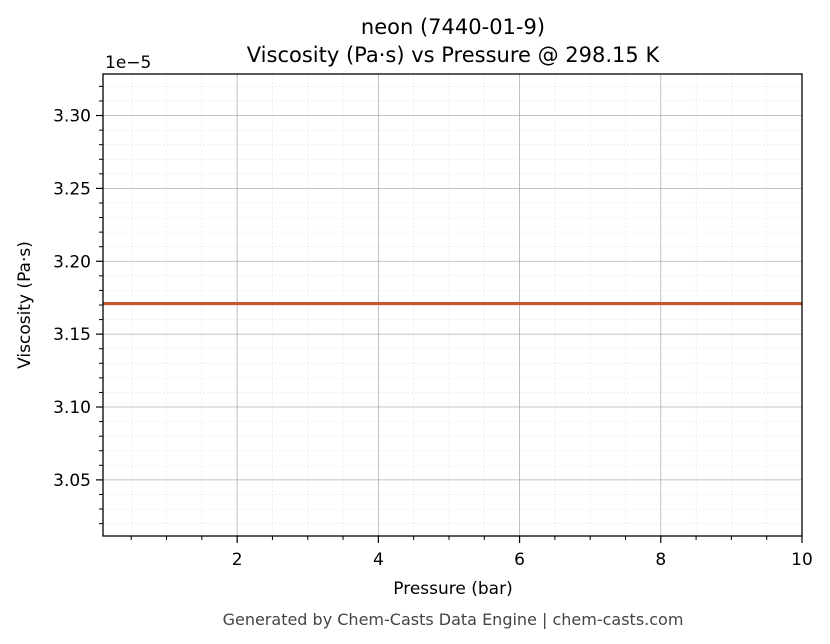 This screenshot has width=830, height=644. Describe the element at coordinates (128, 63) in the screenshot. I see `y-offset-label: 1e−5` at that location.